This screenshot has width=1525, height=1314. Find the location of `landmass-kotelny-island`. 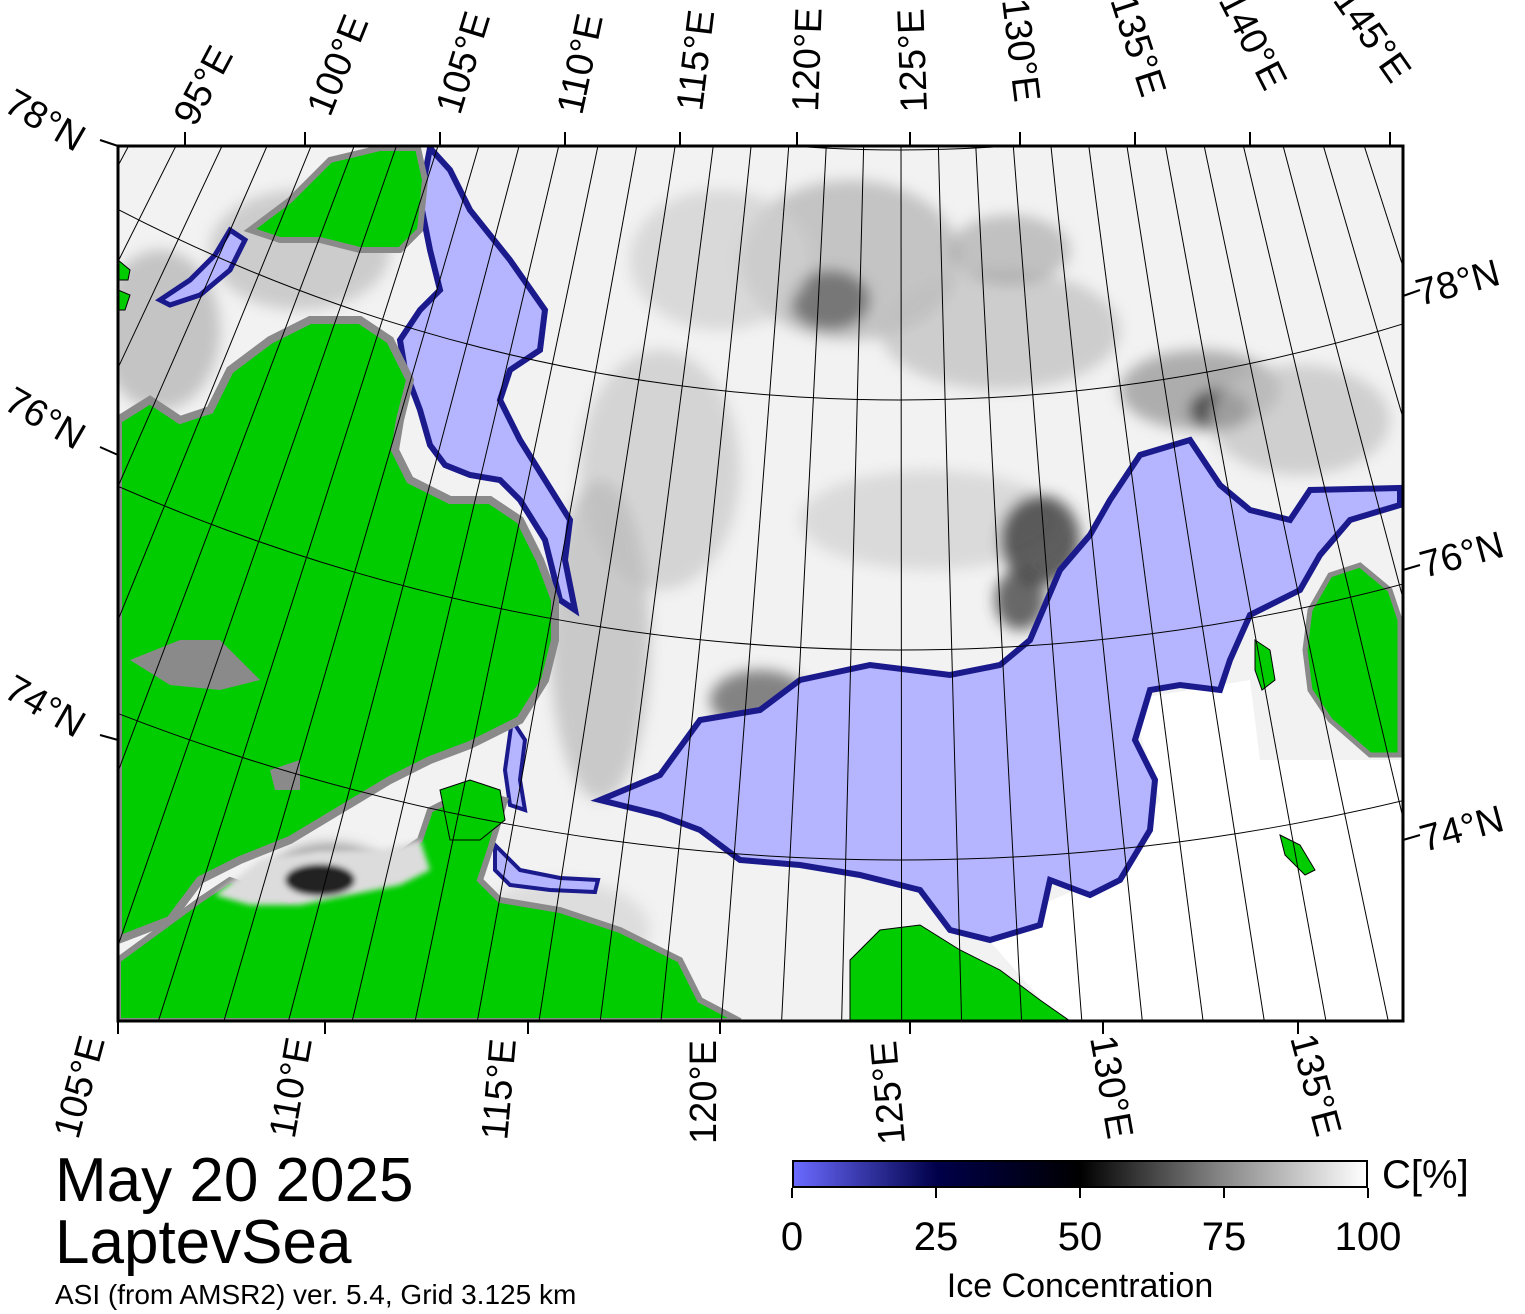

landmass-kotelny-island is located at coordinates (1352, 660).